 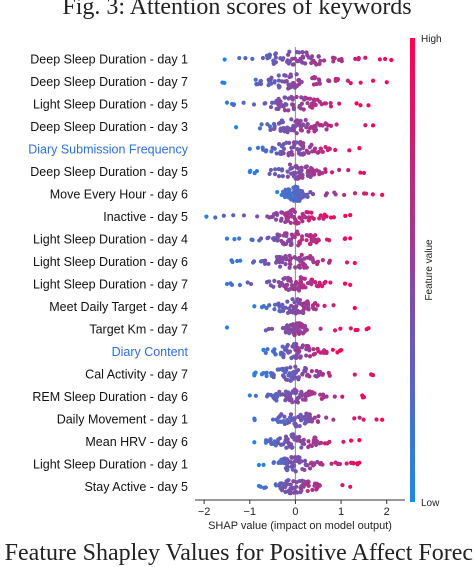 What do you see at coordinates (300, 526) in the screenshot?
I see `x-axis-label: SHAP value (impact on model output)` at bounding box center [300, 526].